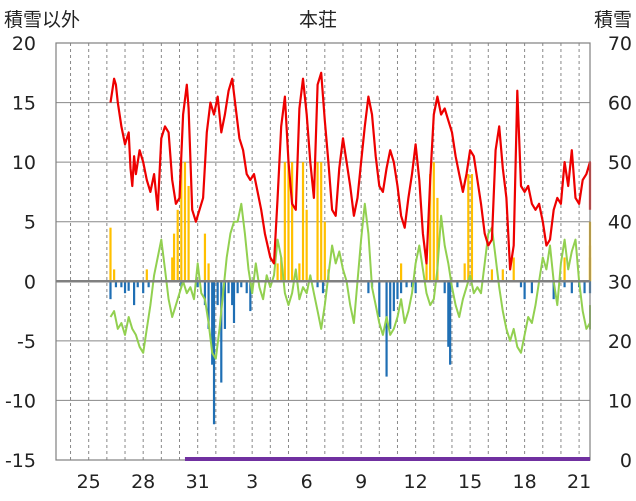 The image size is (636, 501). What do you see at coordinates (620, 104) in the screenshot?
I see `right-tick-label: 60` at bounding box center [620, 104].